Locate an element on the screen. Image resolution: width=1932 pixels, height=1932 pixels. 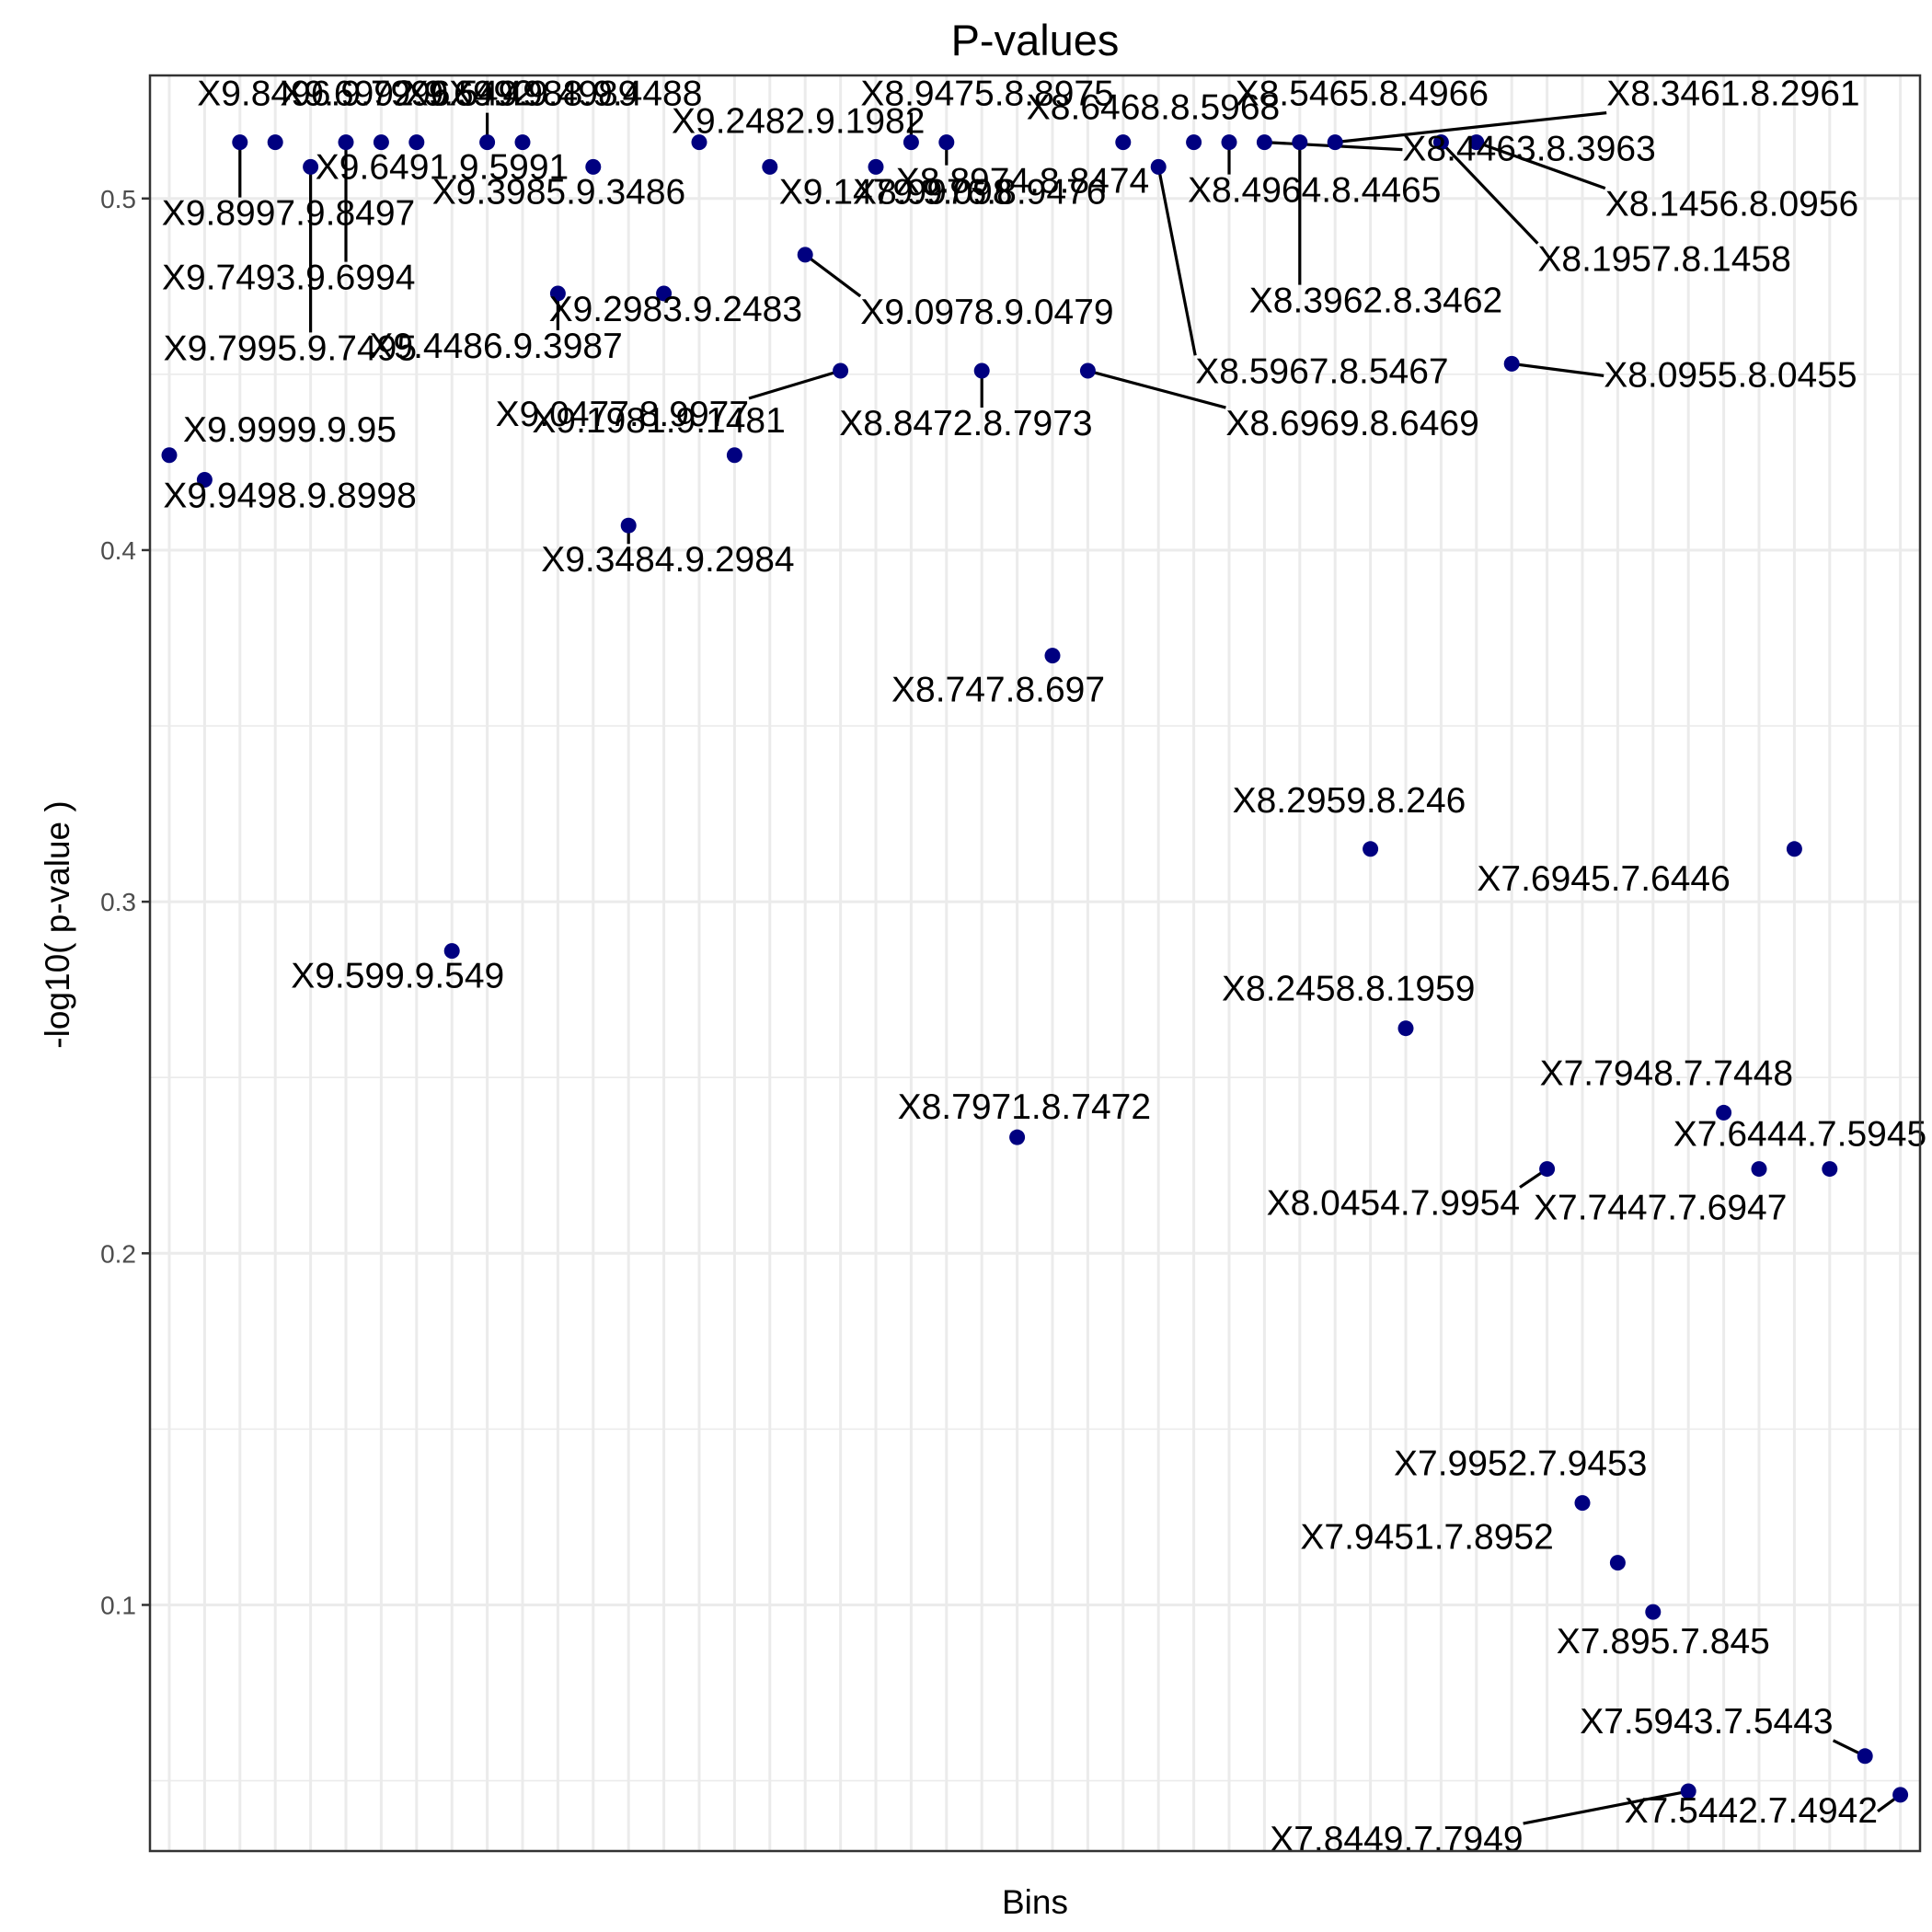
point-label: X7.9952.7.9453 is located at coordinates (1520, 1464).